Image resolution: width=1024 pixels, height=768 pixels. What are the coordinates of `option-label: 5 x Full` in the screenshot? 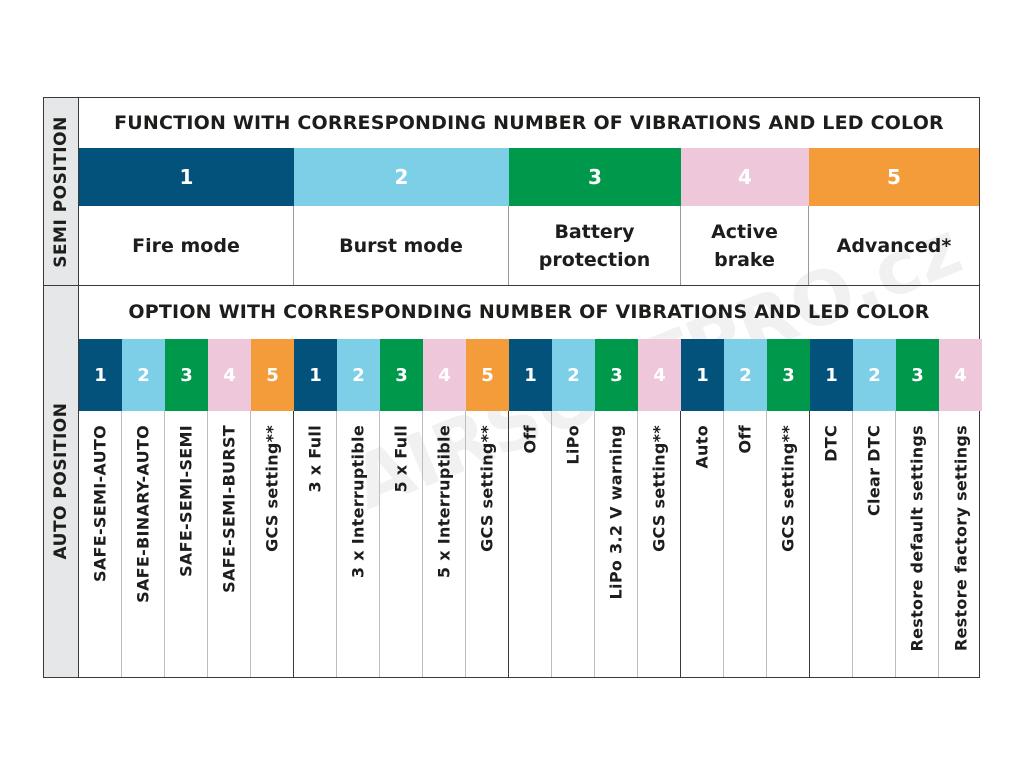 It's located at (401, 459).